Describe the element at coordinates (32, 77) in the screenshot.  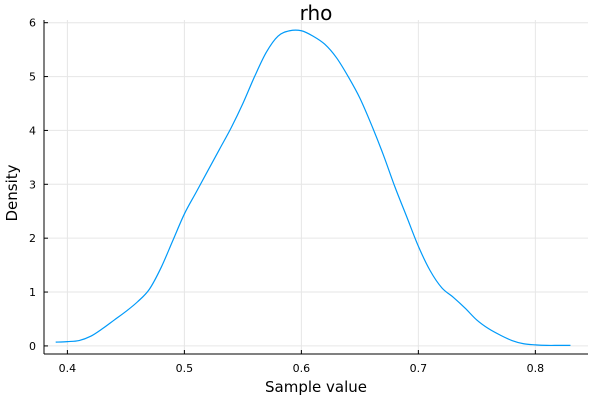
I see `y-tick-label: 5` at that location.